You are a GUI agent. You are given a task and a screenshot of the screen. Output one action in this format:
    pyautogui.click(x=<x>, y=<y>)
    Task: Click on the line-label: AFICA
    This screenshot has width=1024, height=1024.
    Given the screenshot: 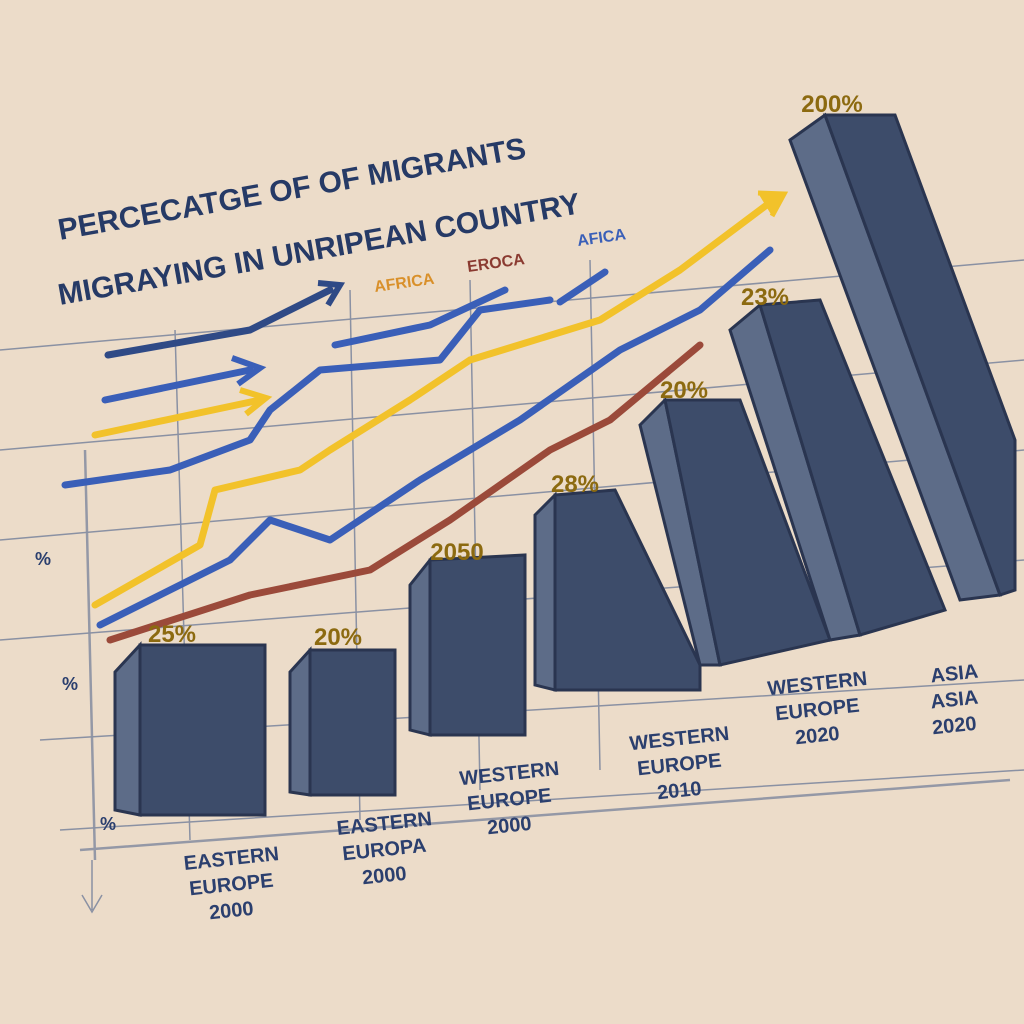 What is the action you would take?
    pyautogui.click(x=601, y=238)
    